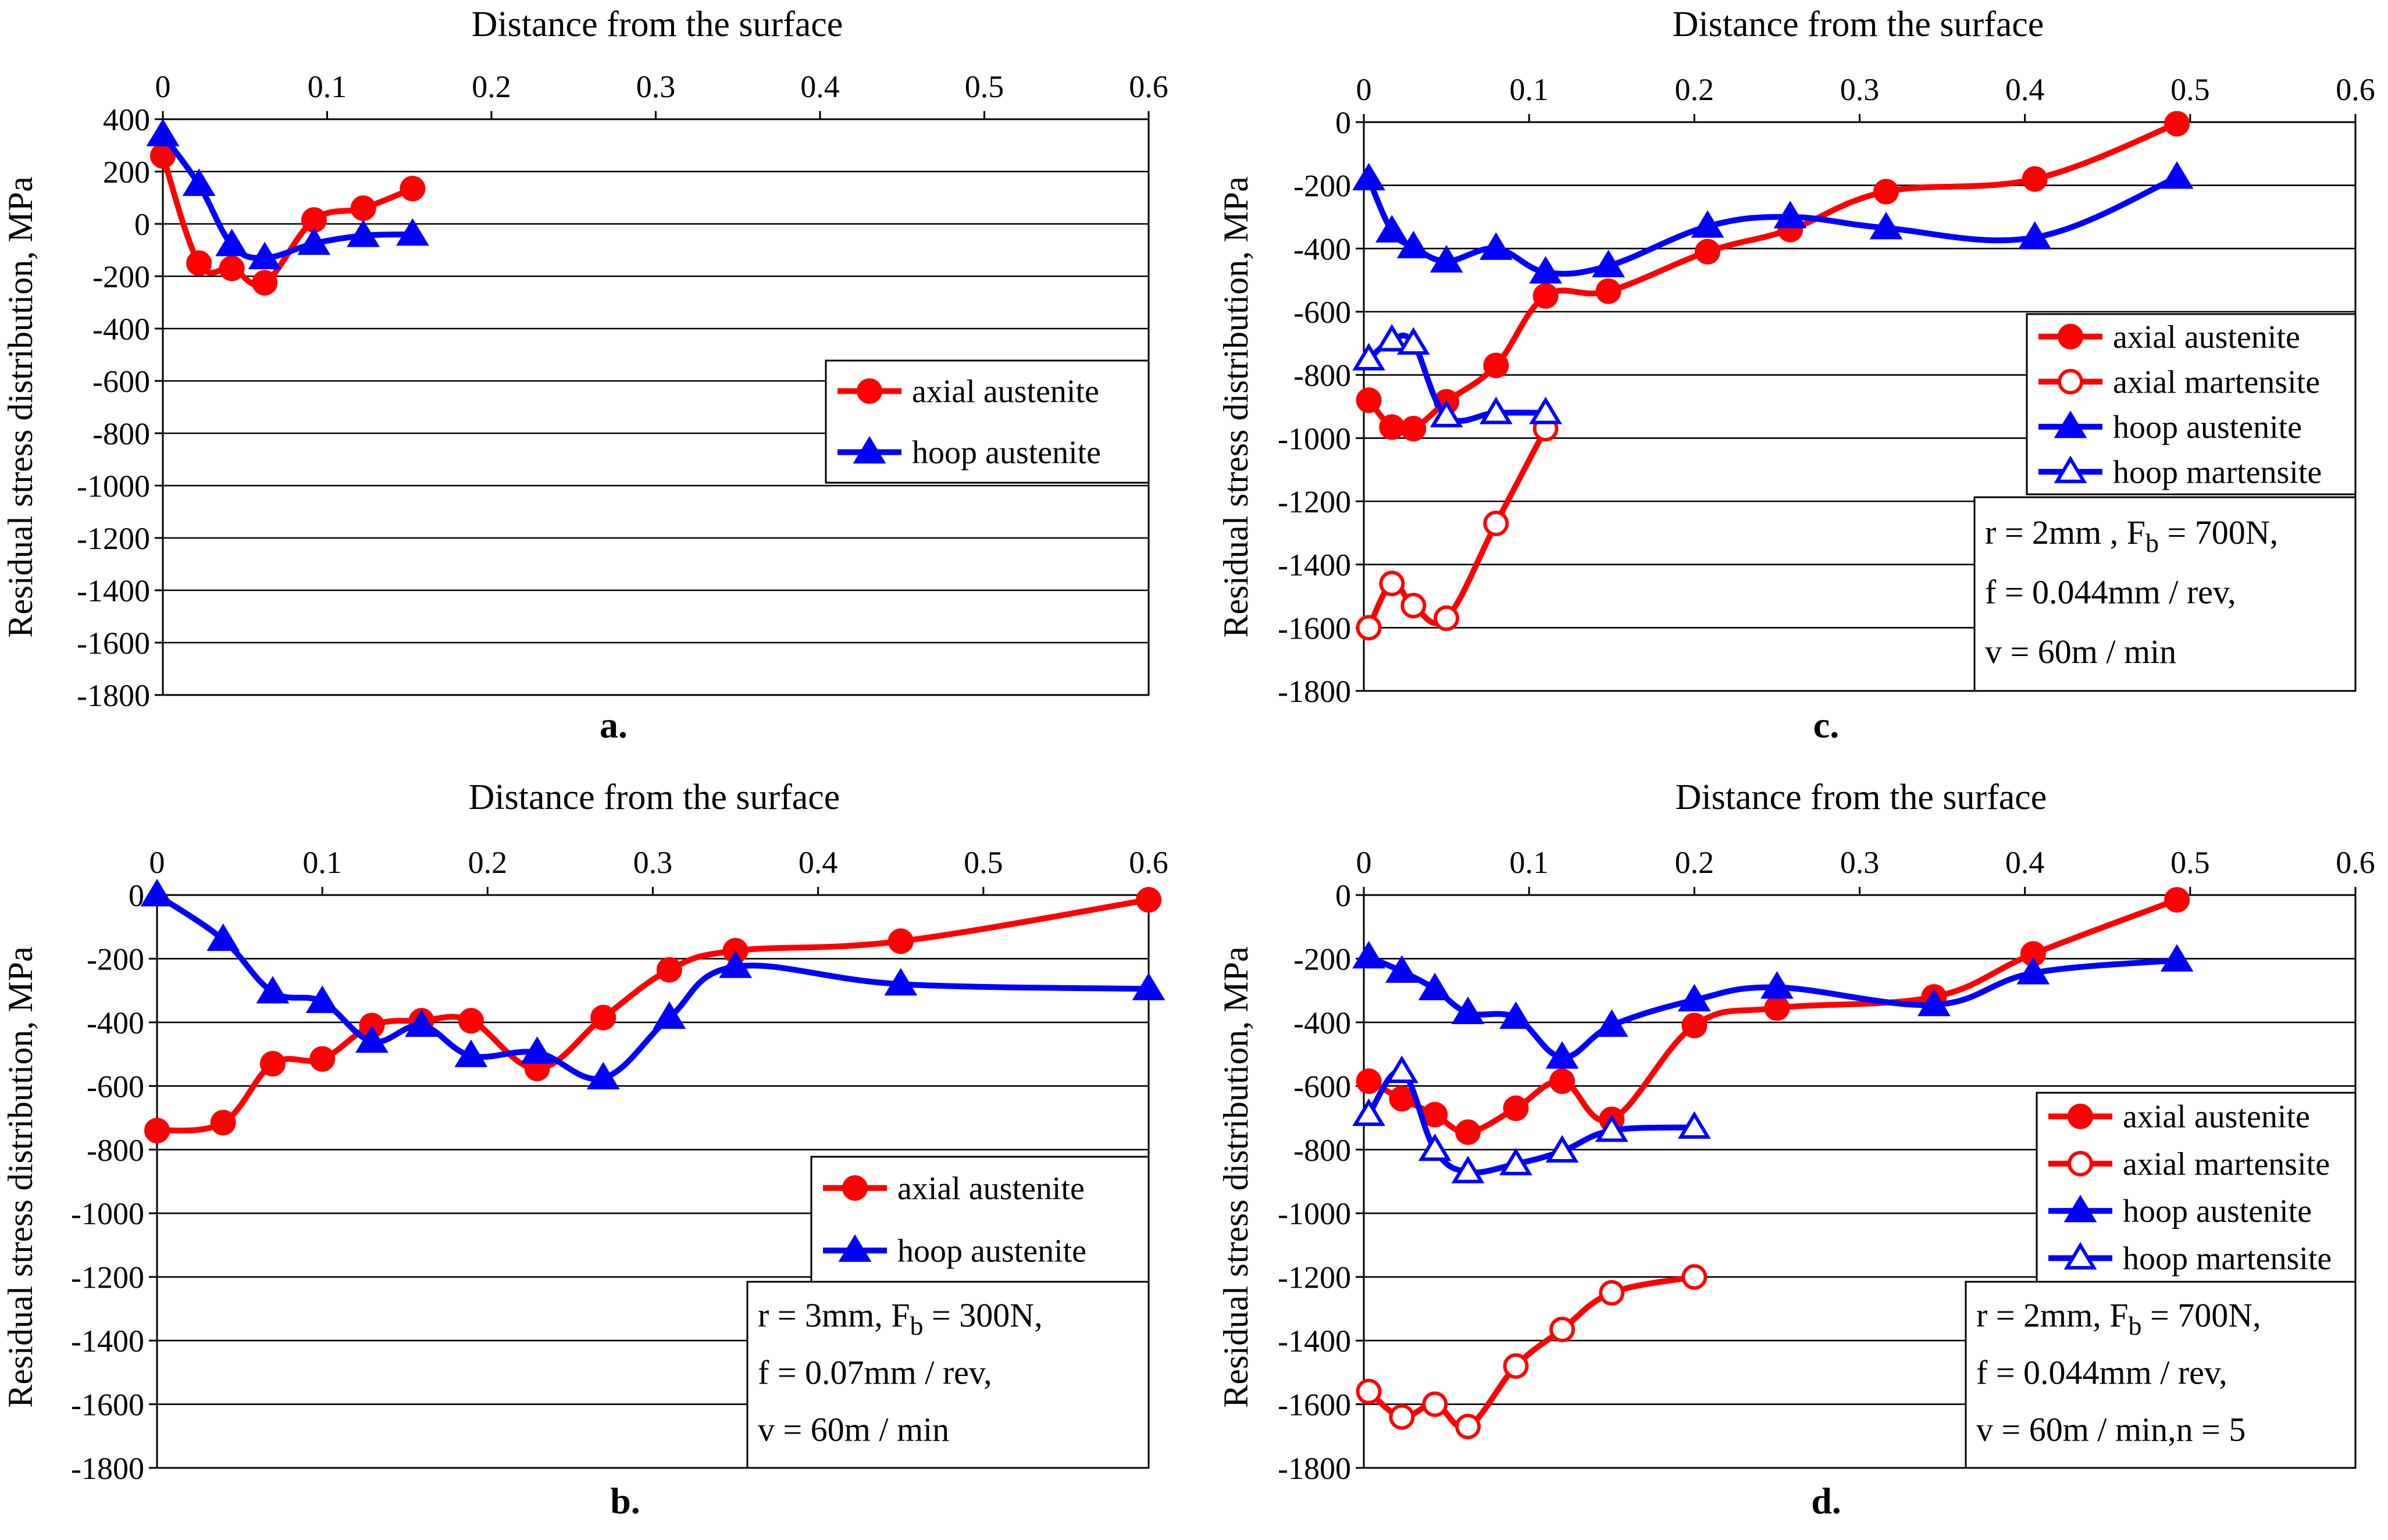 The width and height of the screenshot is (2388, 1540). What do you see at coordinates (1364, 862) in the screenshot?
I see `x-tick-label: 0` at bounding box center [1364, 862].